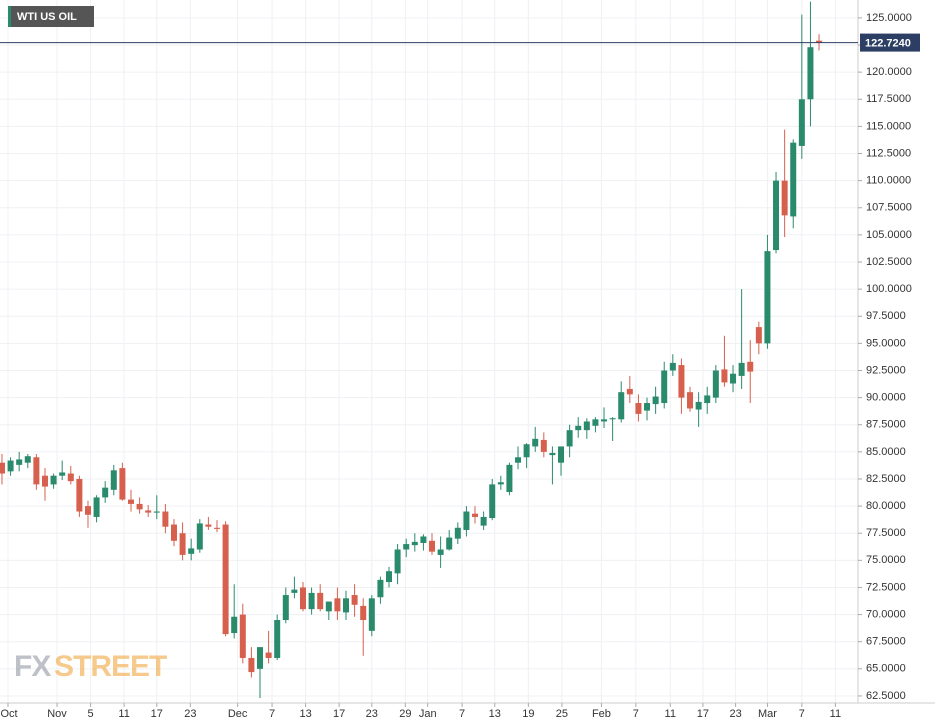  Describe the element at coordinates (372, 714) in the screenshot. I see `x-tick-label: 23` at that location.